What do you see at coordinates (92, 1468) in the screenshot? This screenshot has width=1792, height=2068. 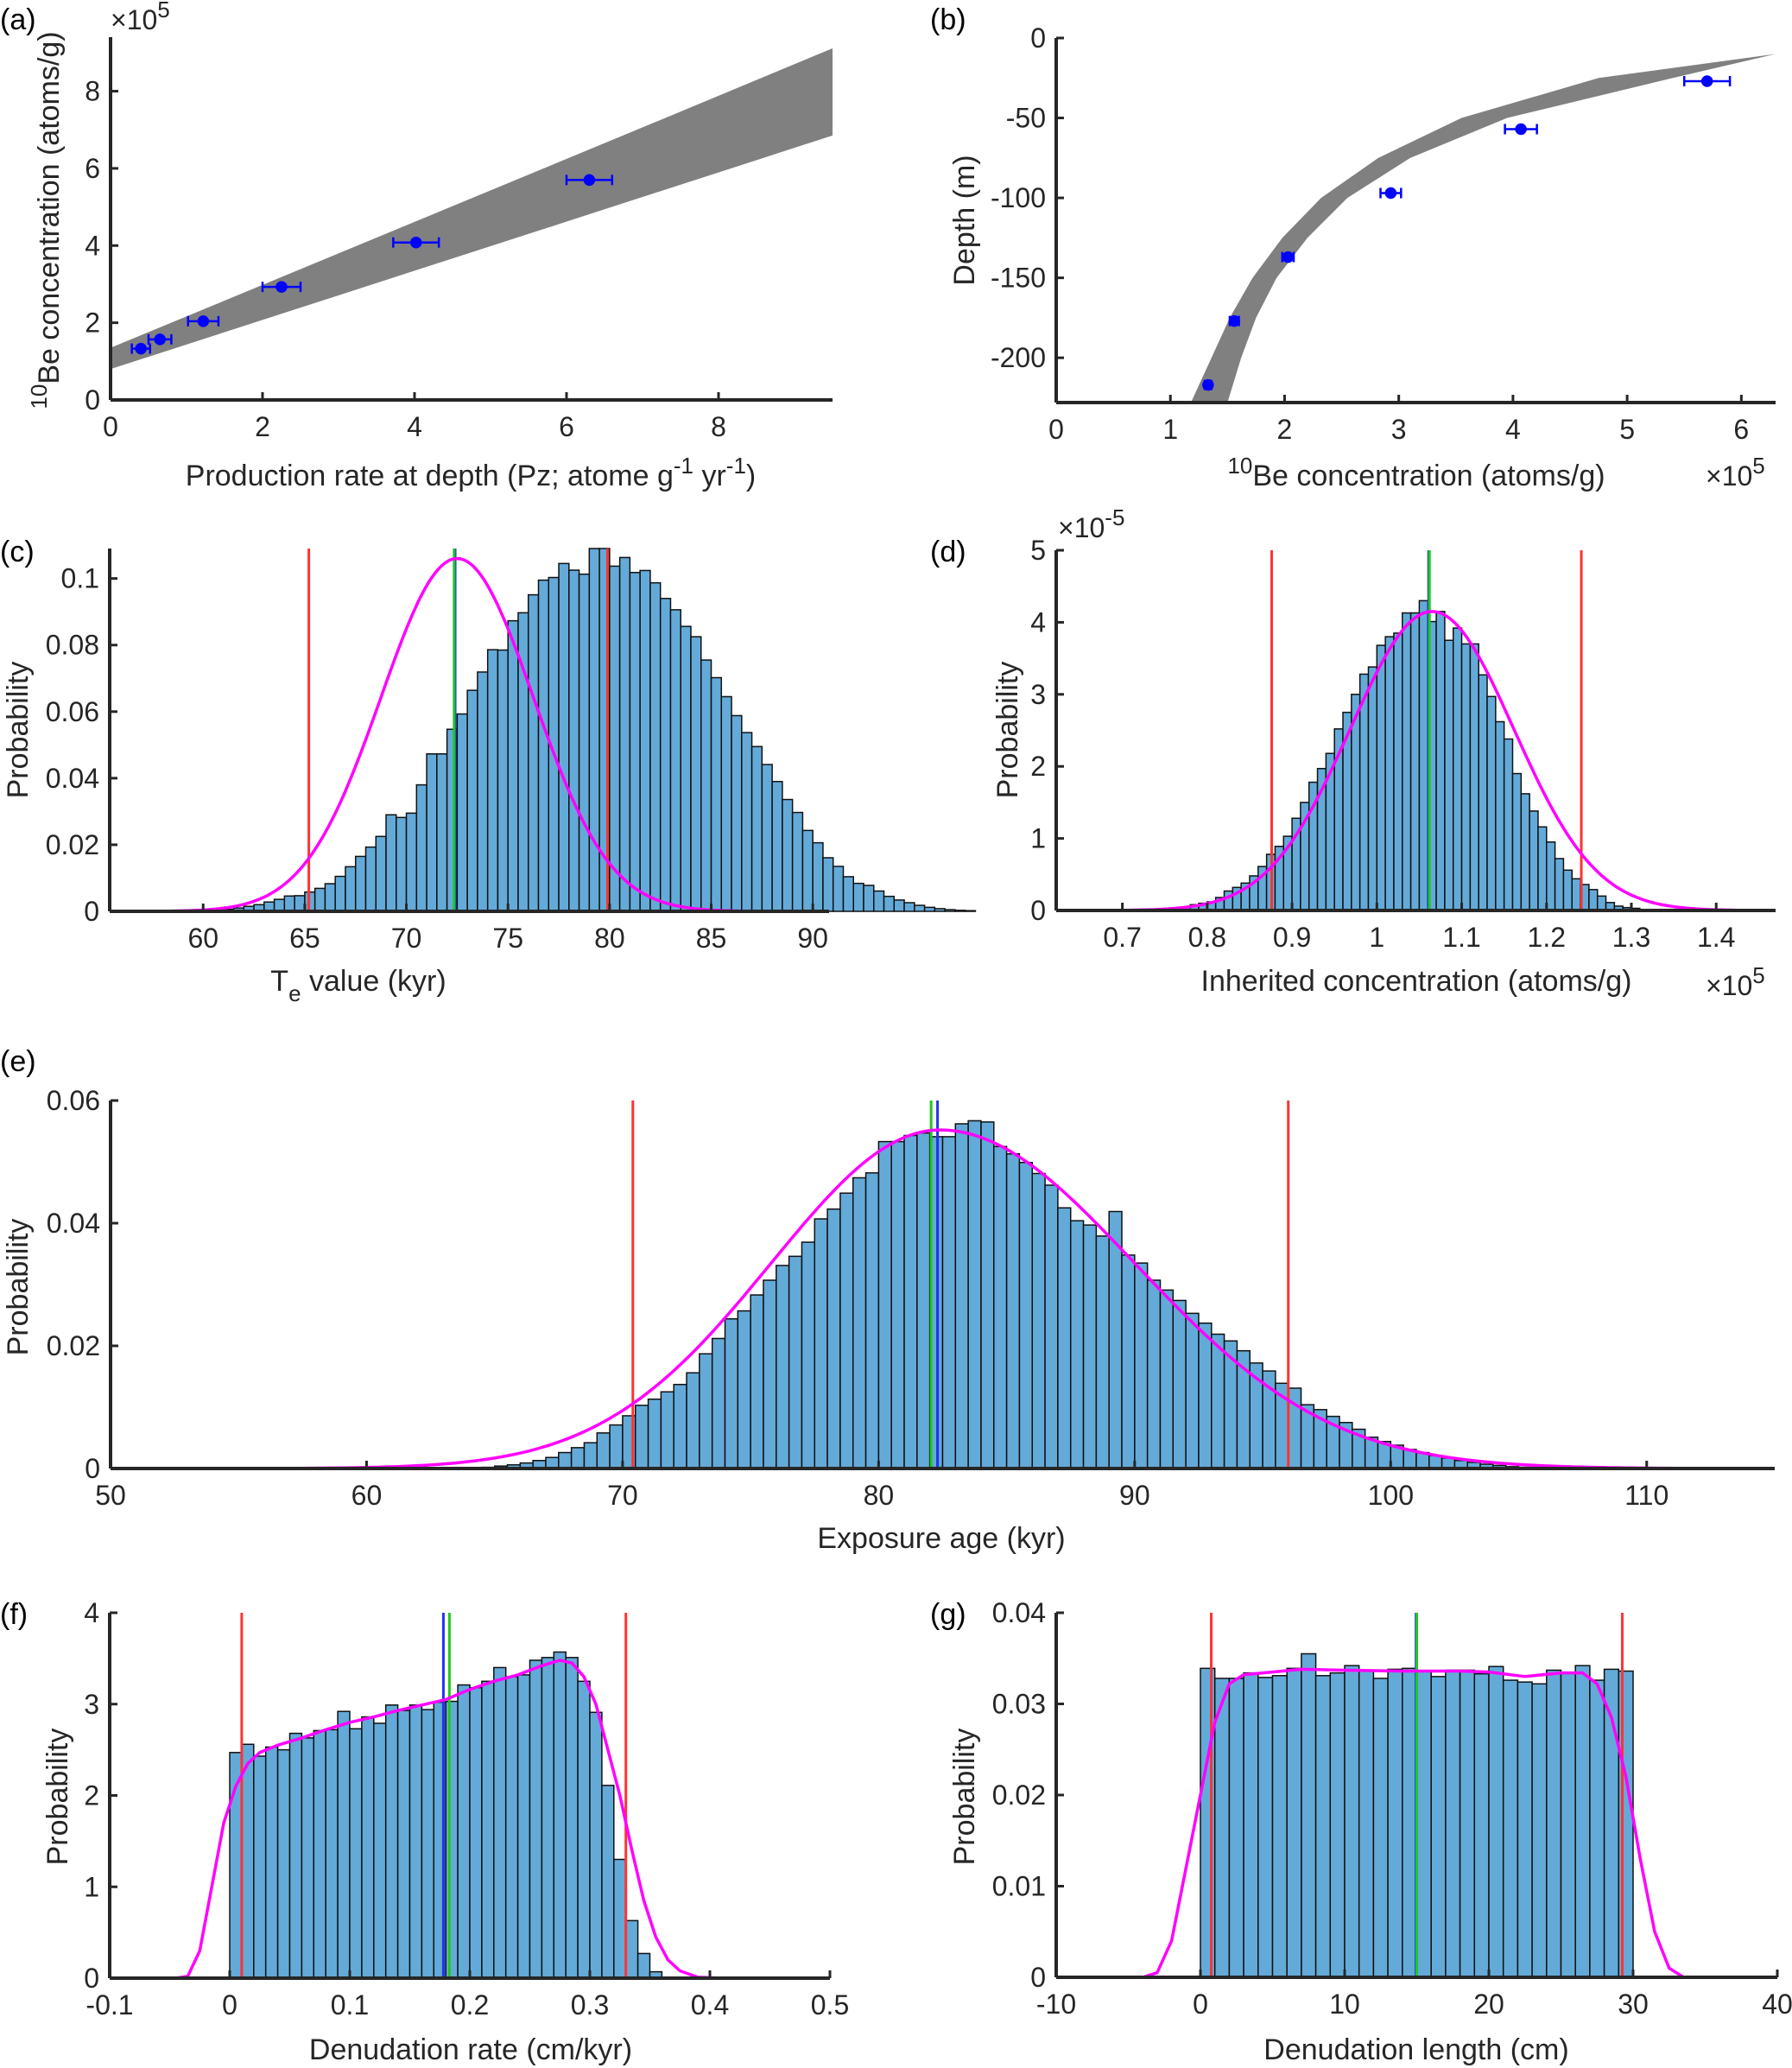 I see `y-tick-label-e: 0` at bounding box center [92, 1468].